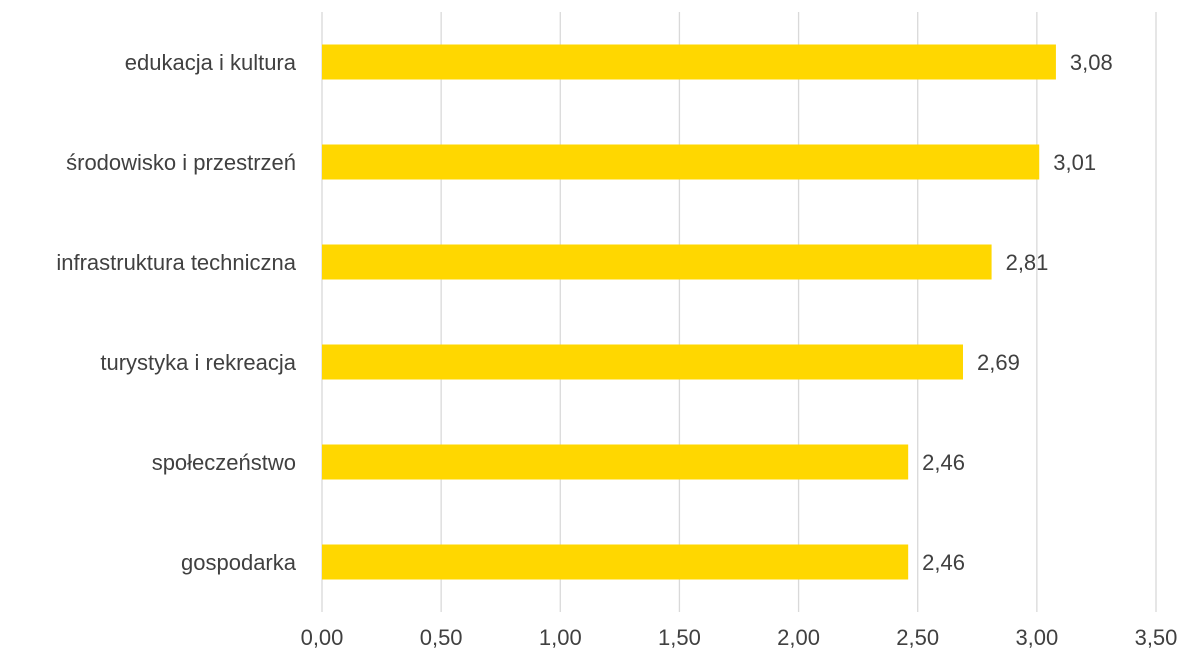 This screenshot has width=1183, height=661. I want to click on x-tick-label: 3,00, so click(1036, 637).